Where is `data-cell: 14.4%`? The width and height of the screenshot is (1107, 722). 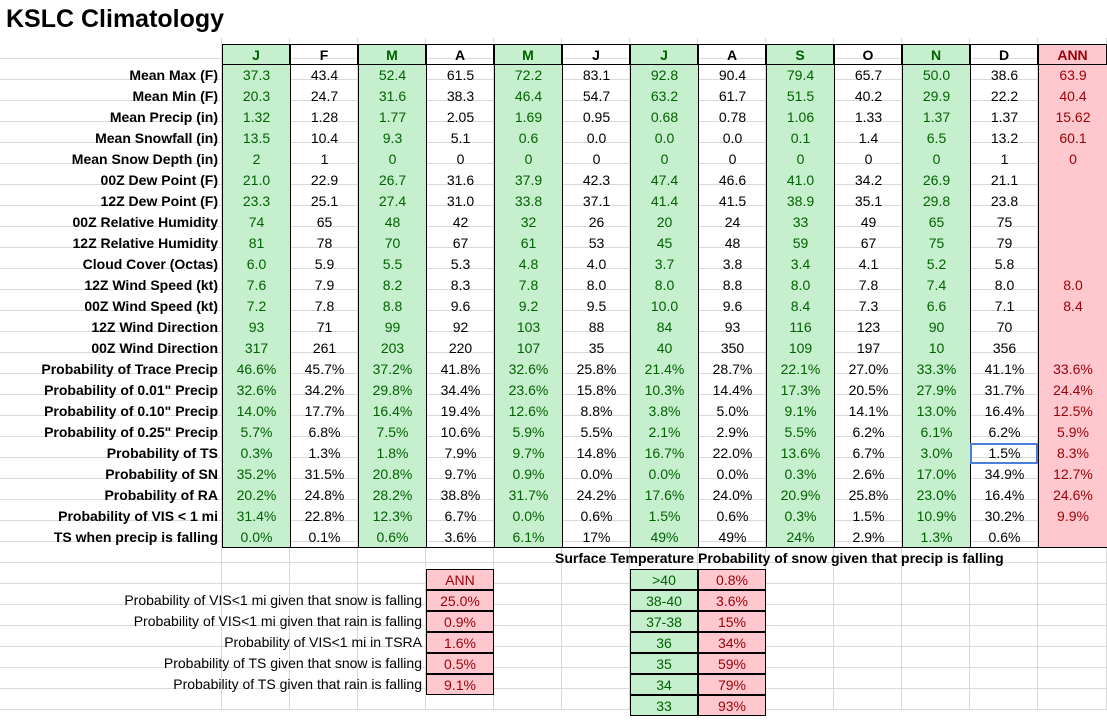
data-cell: 14.4% is located at coordinates (732, 390).